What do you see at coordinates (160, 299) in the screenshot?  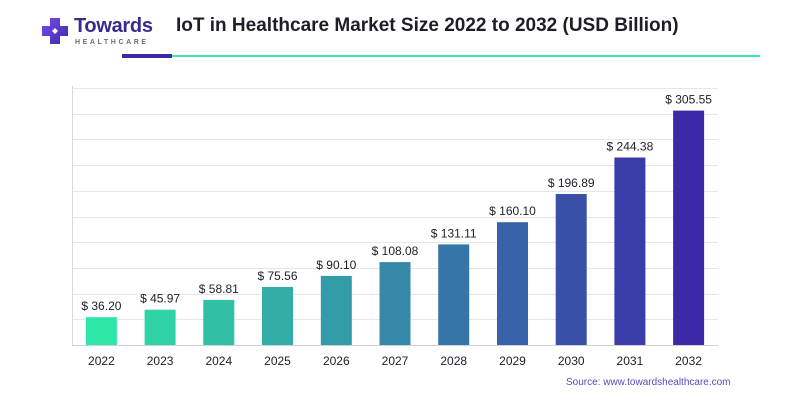 I see `data-label-2023: $ 45.97` at bounding box center [160, 299].